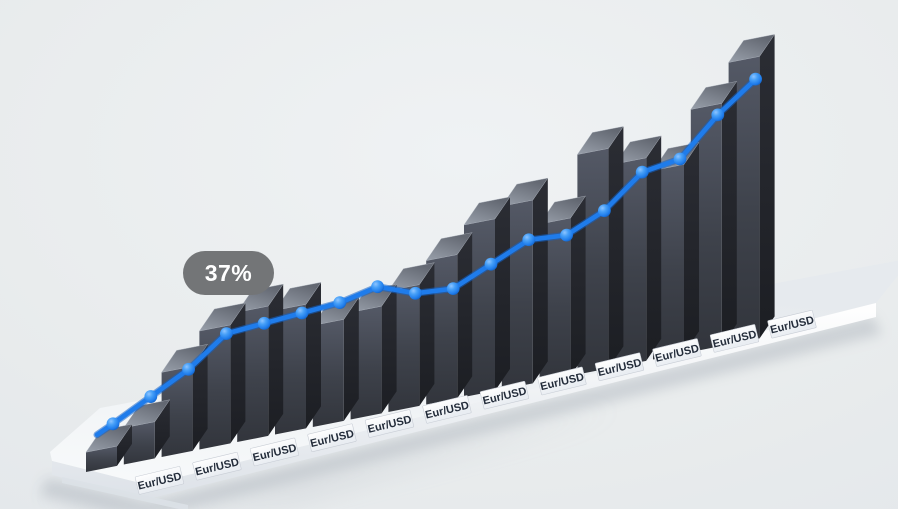  I want to click on percentage-badge: 37%, so click(228, 273).